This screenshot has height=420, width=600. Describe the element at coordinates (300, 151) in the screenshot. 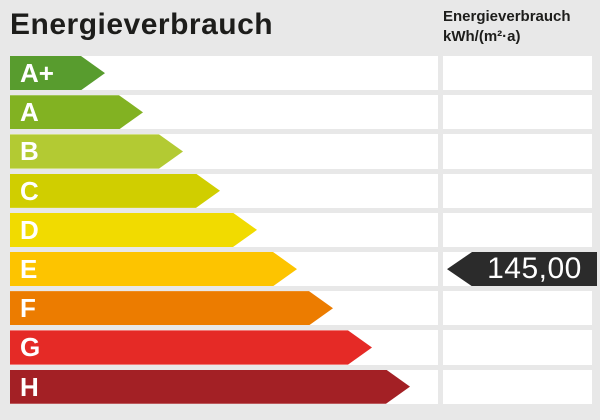

I see `rating-row: B` at that location.